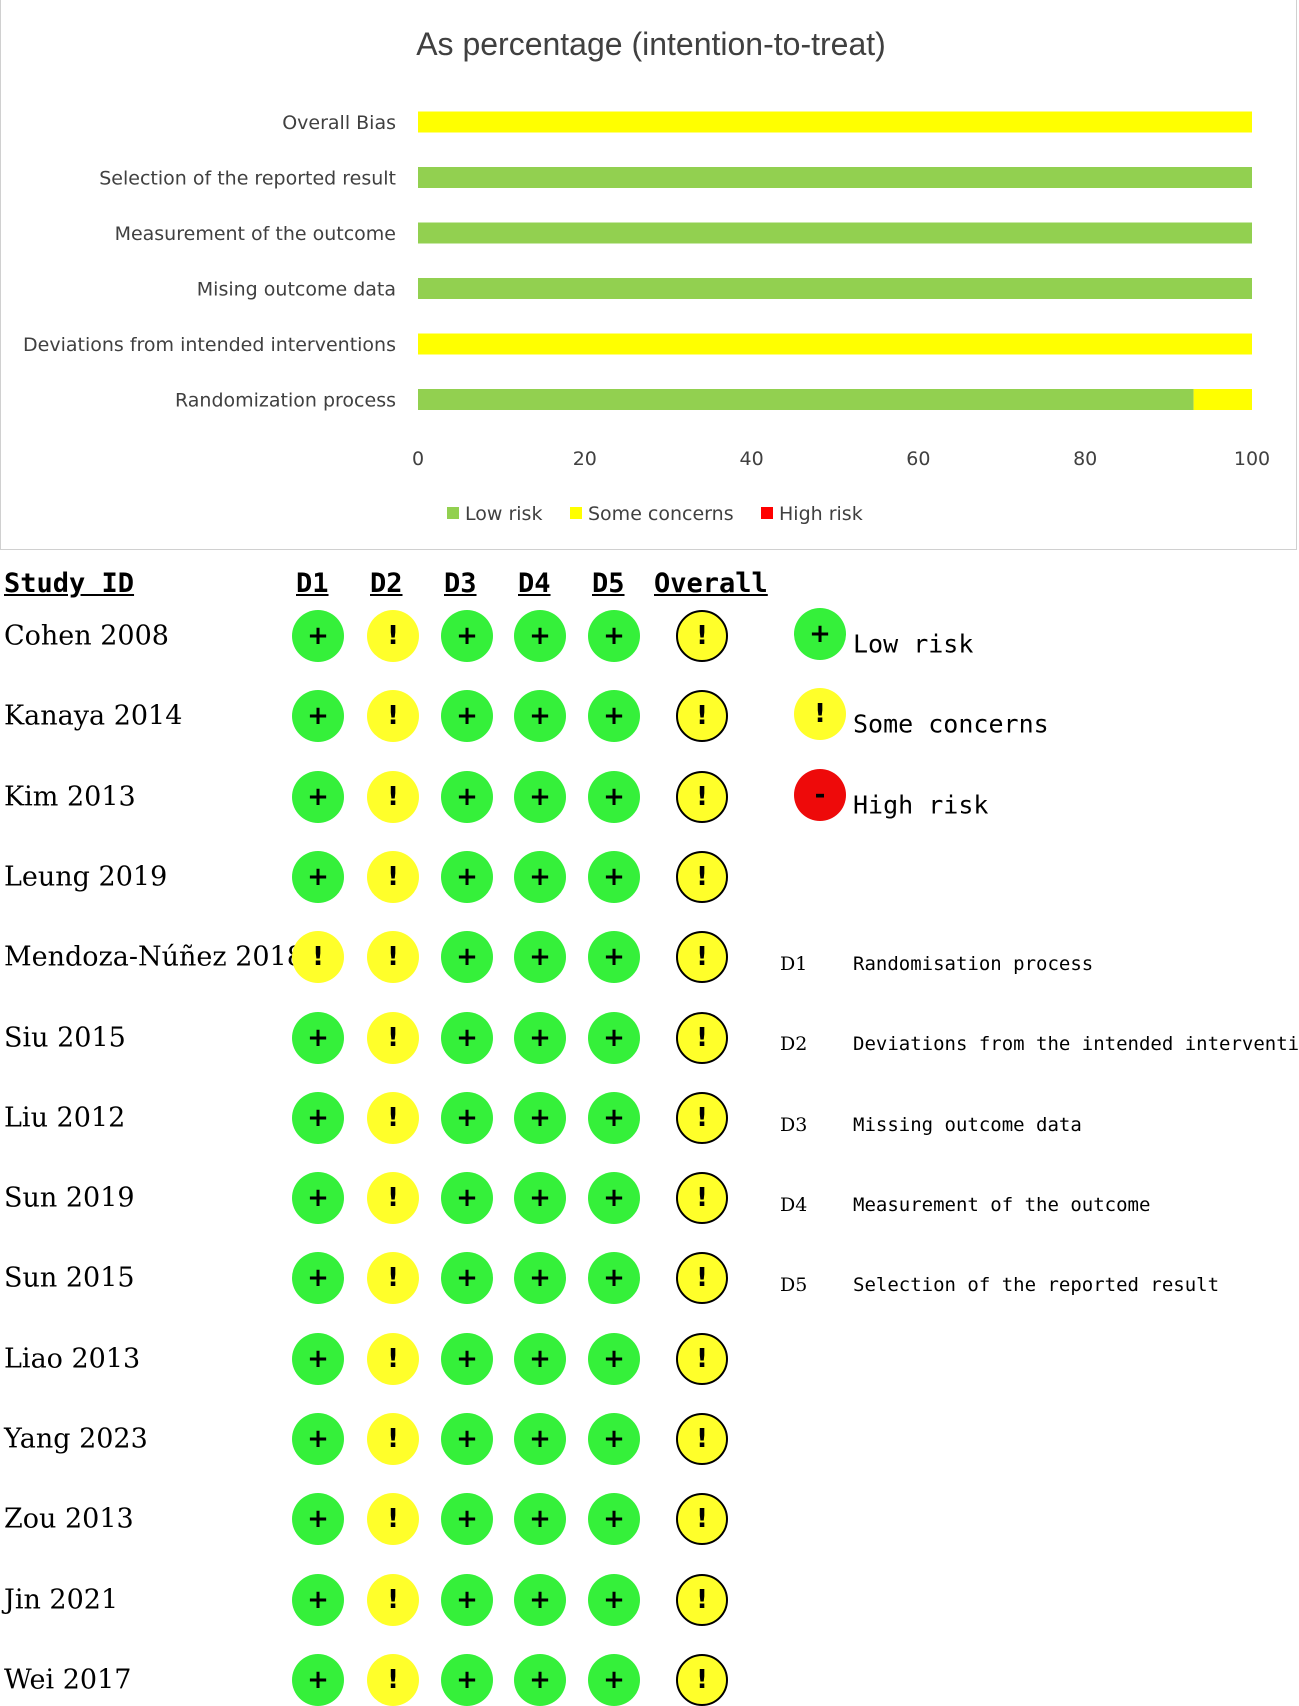 The image size is (1299, 1706). Describe the element at coordinates (1252, 459) in the screenshot. I see `x-tick-label: 100` at that location.